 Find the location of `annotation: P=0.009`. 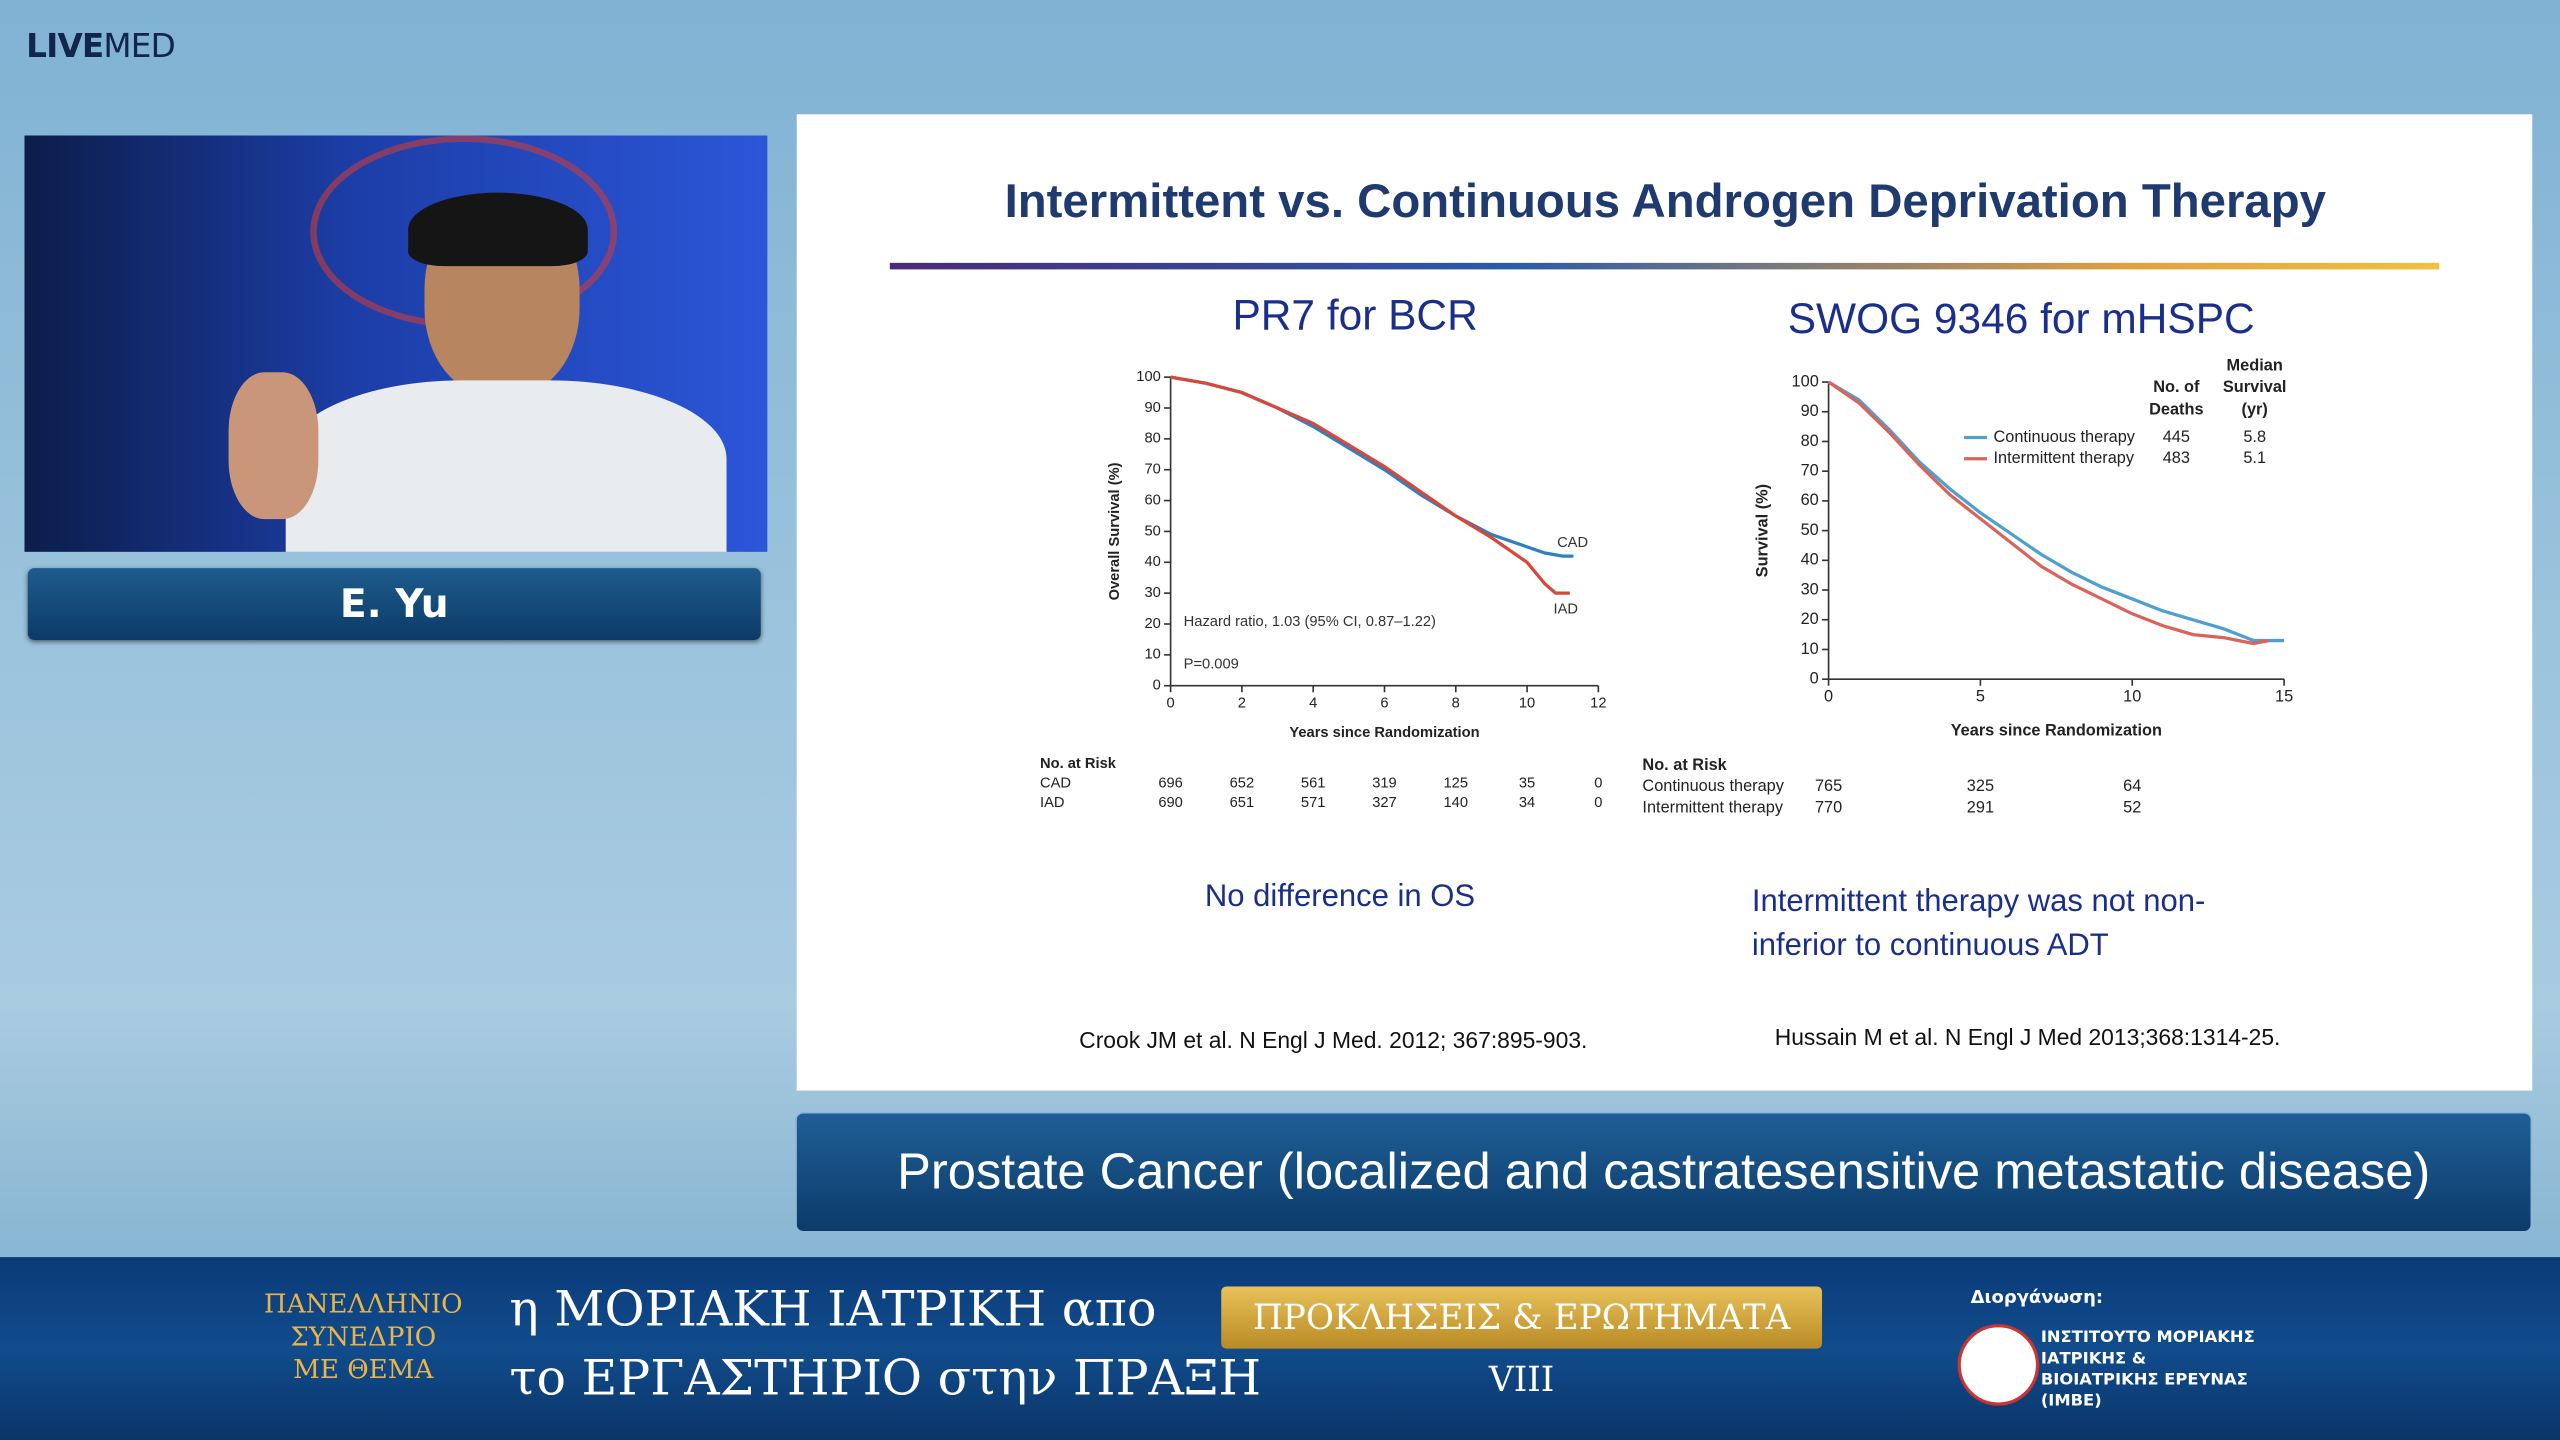

annotation: P=0.009 is located at coordinates (1211, 664).